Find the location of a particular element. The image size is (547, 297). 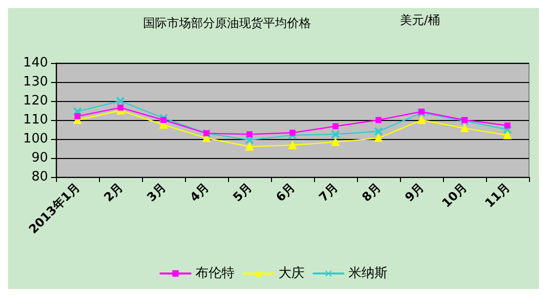

x-tick-label: 11月 is located at coordinates (497, 195).